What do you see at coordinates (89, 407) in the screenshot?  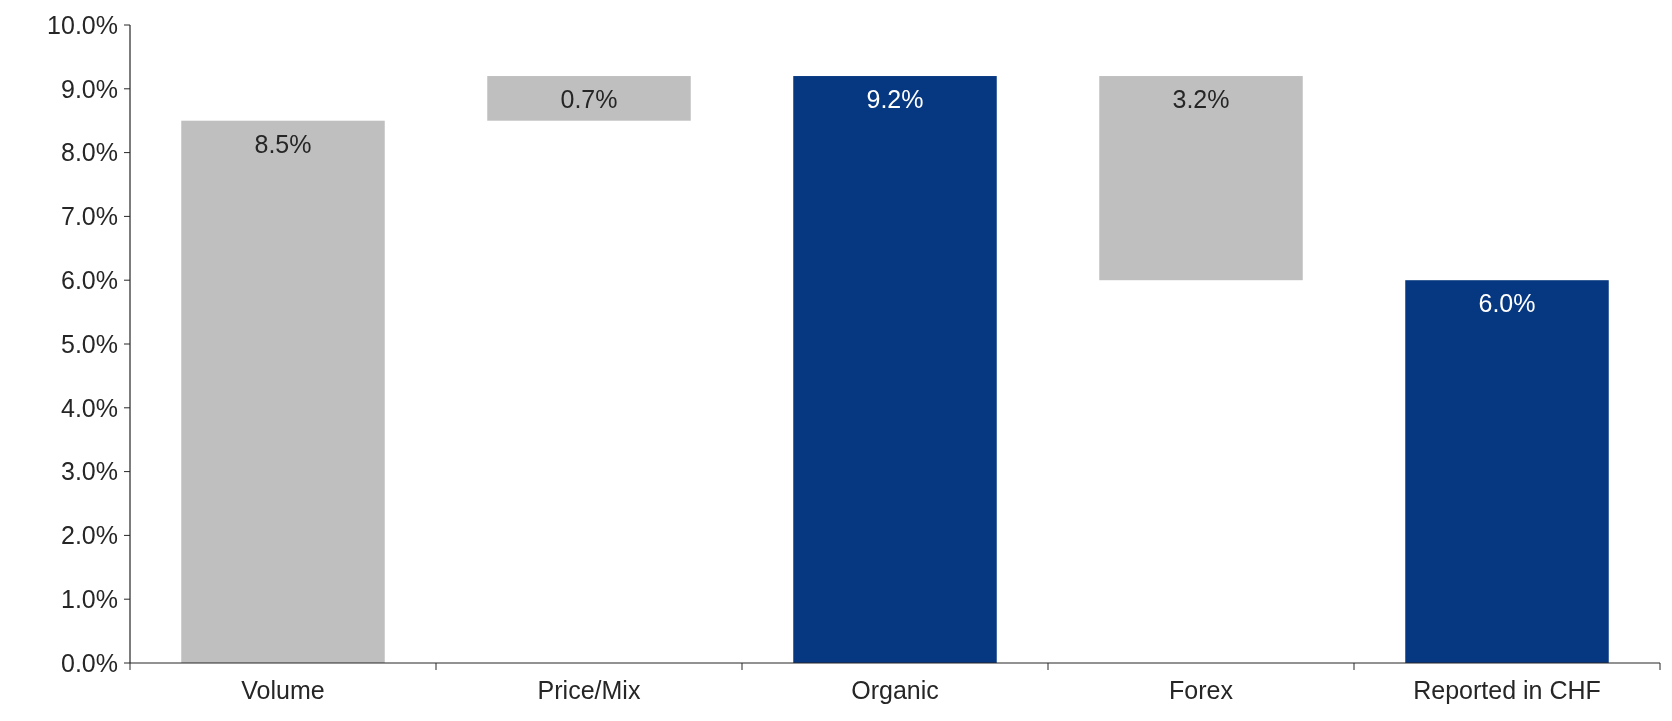 I see `y-tick-label: 4.0%` at bounding box center [89, 407].